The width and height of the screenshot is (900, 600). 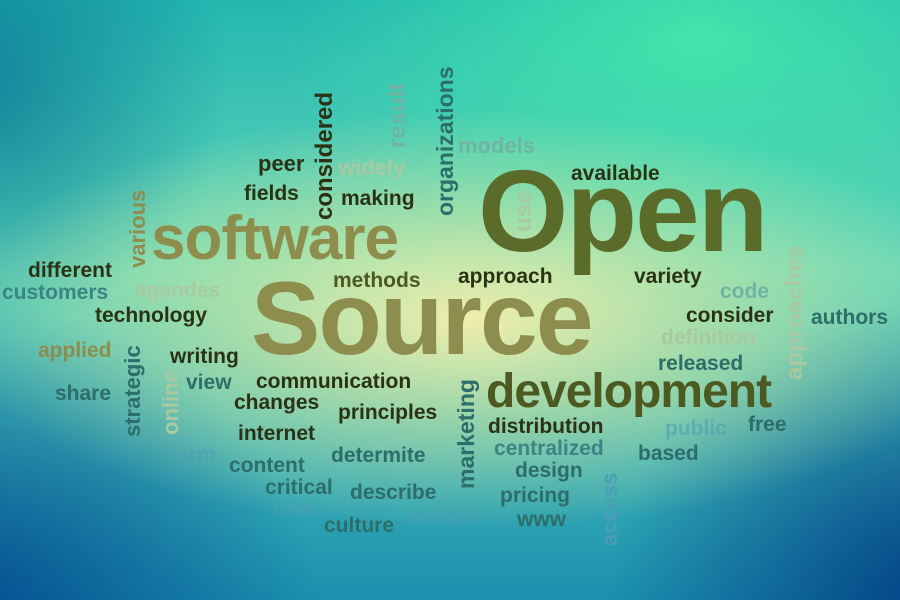 What do you see at coordinates (170, 402) in the screenshot?
I see `word-online: online` at bounding box center [170, 402].